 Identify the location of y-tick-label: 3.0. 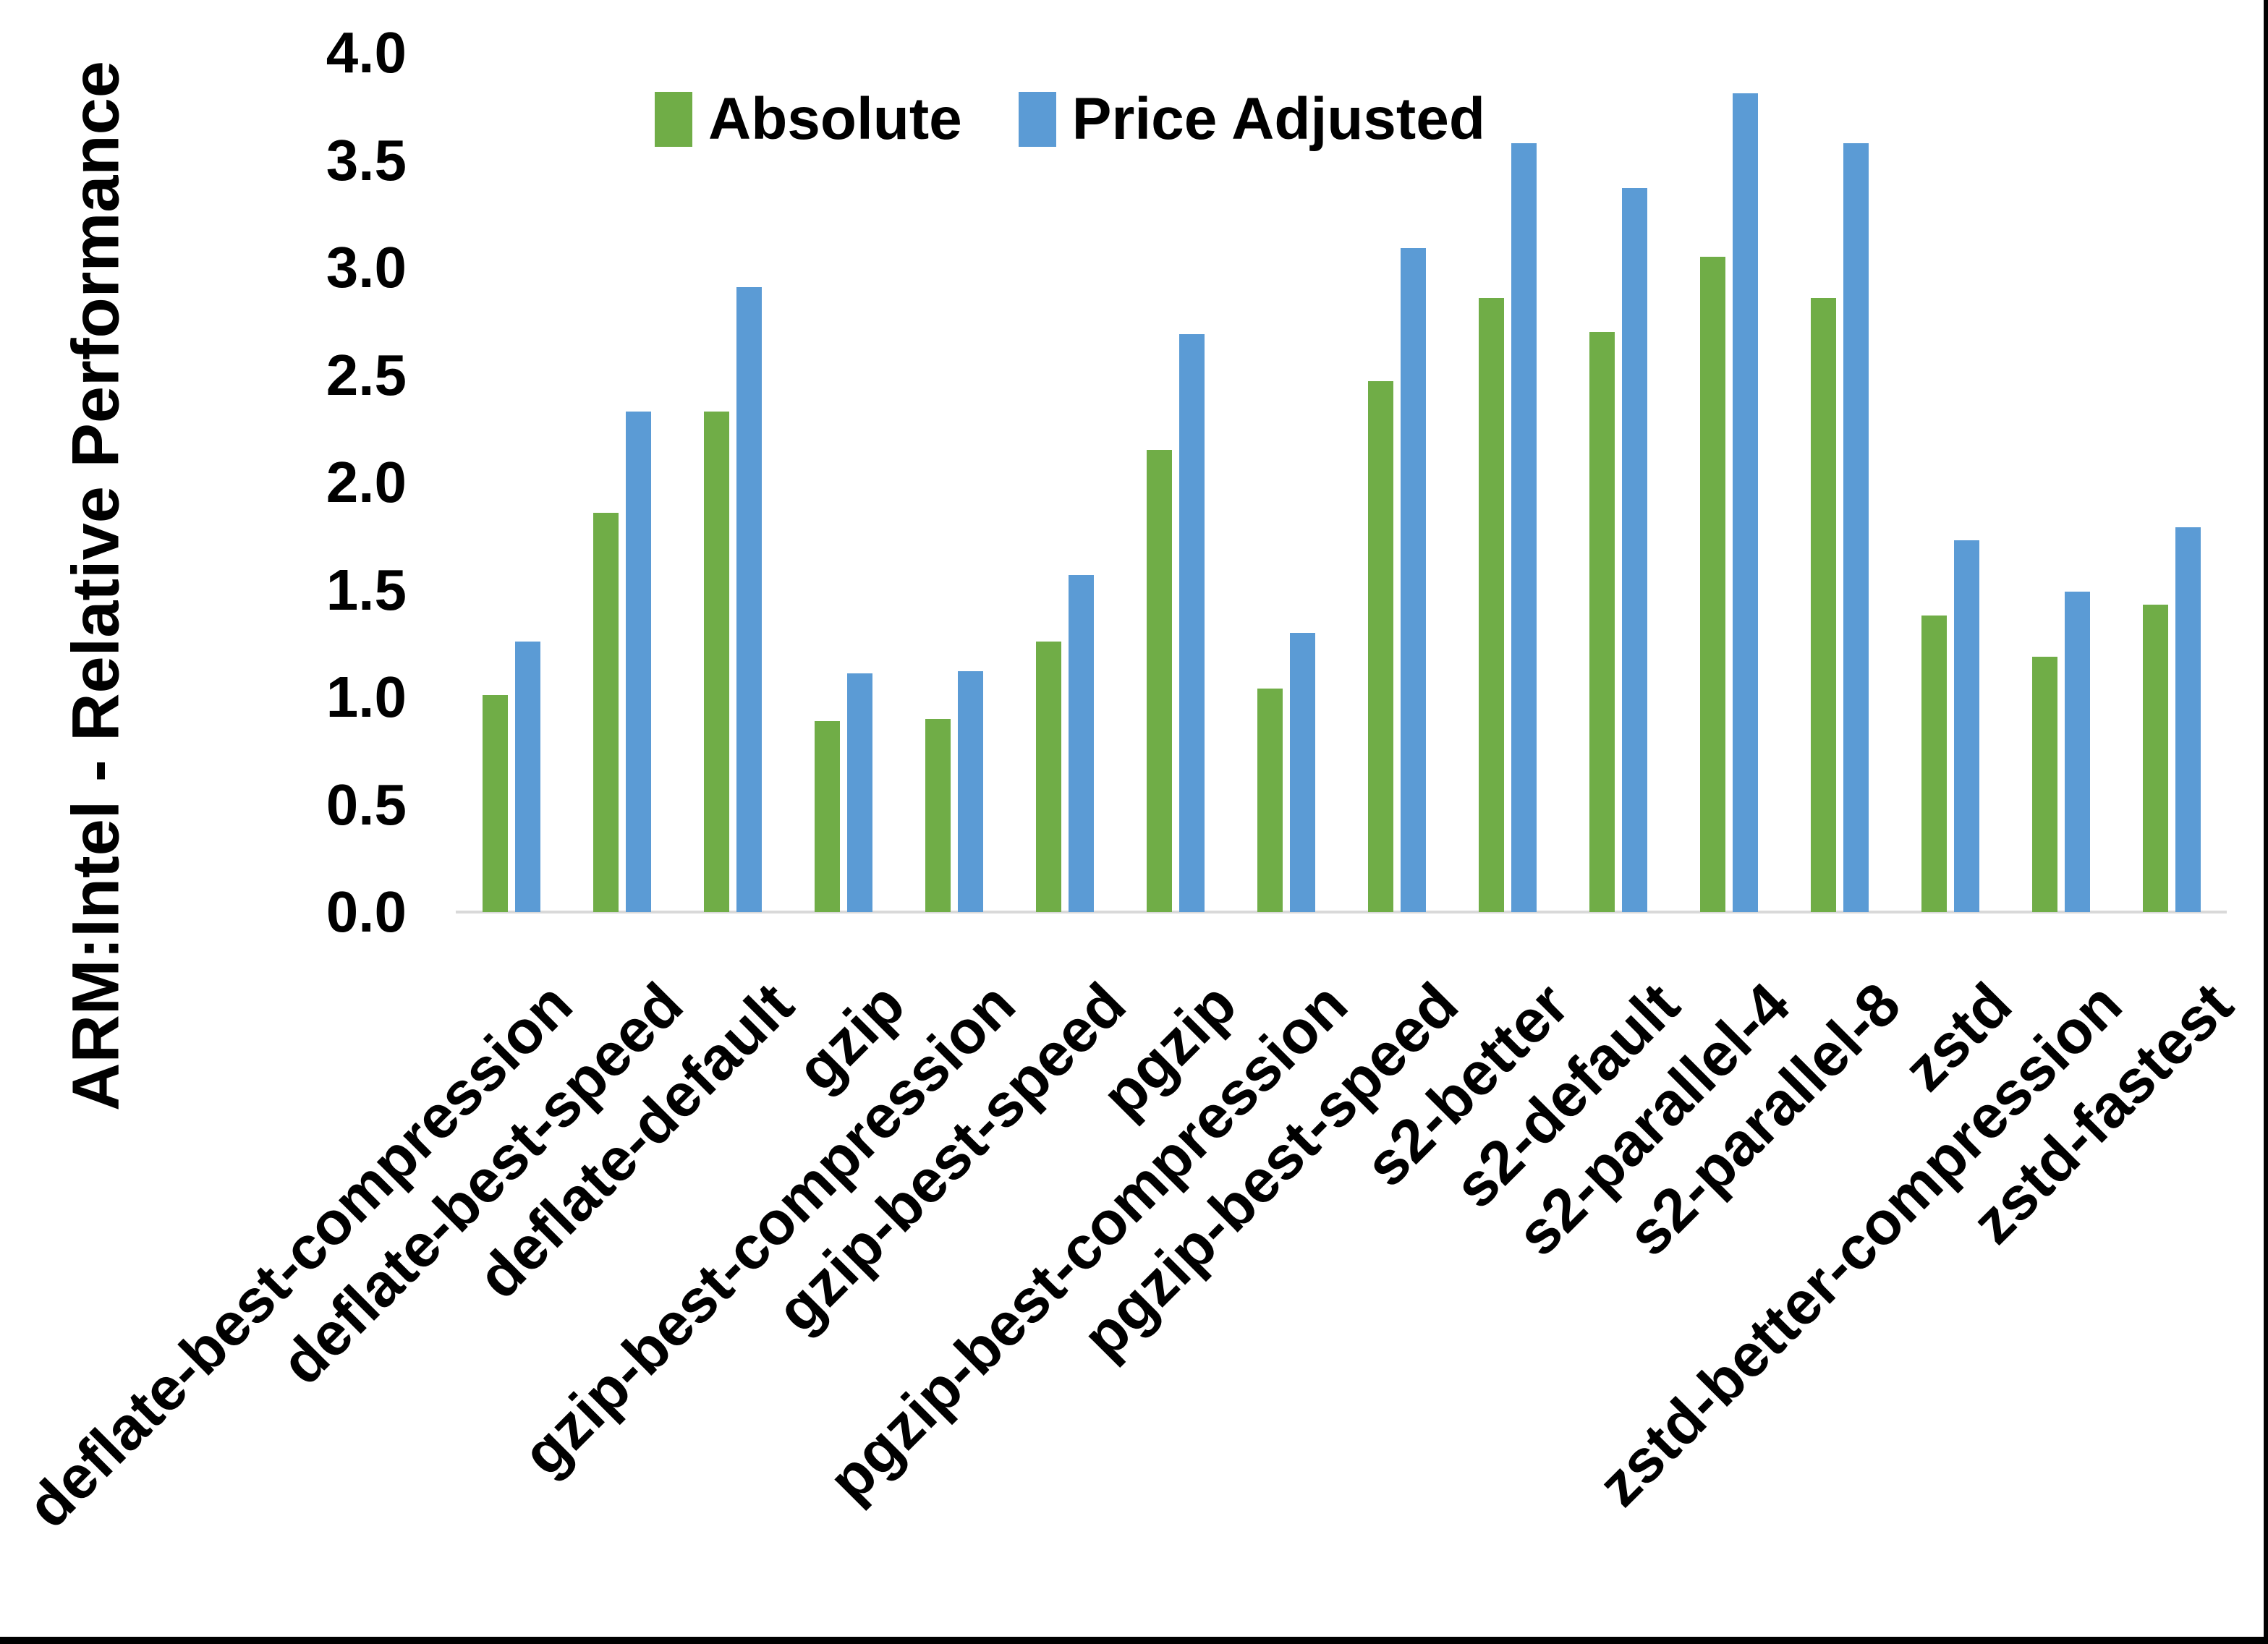
(366, 267).